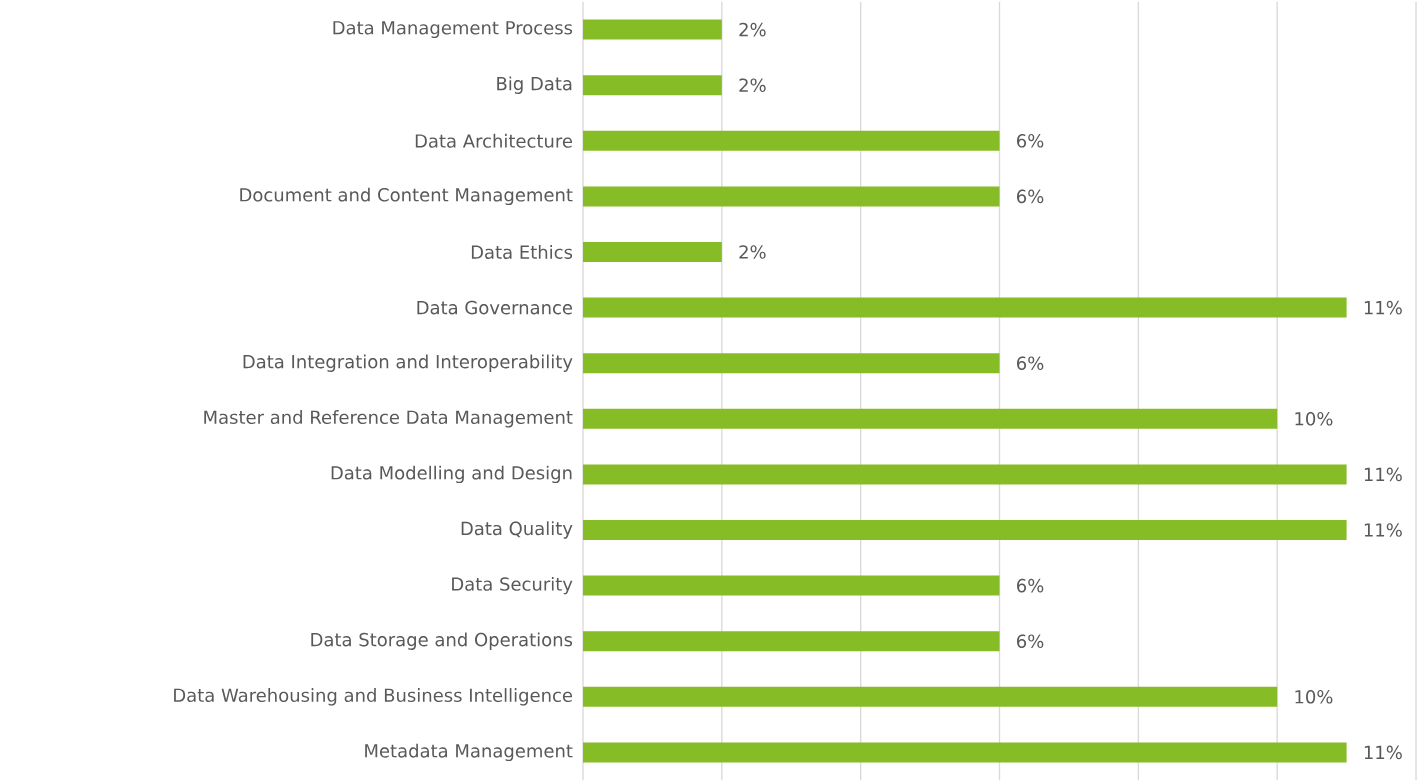 The image size is (1420, 782). What do you see at coordinates (451, 474) in the screenshot?
I see `y-tick-label: Data Modelling and Design` at bounding box center [451, 474].